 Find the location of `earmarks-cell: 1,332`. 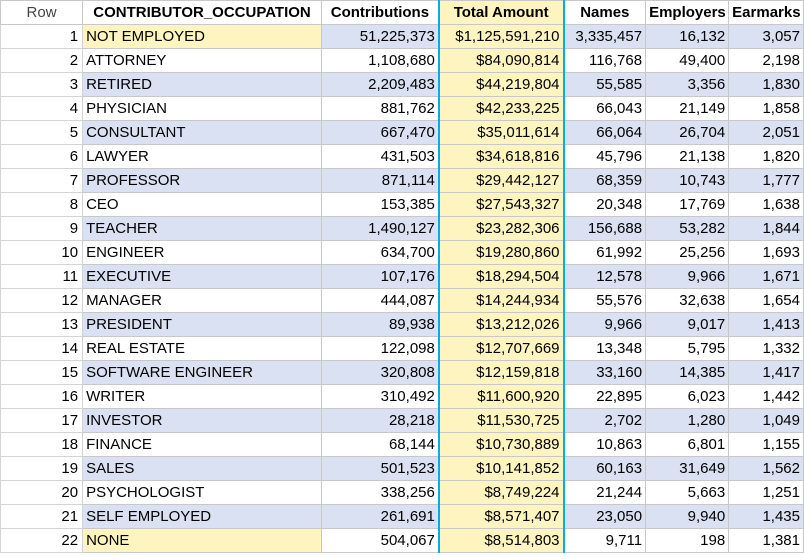

earmarks-cell: 1,332 is located at coordinates (766, 348).